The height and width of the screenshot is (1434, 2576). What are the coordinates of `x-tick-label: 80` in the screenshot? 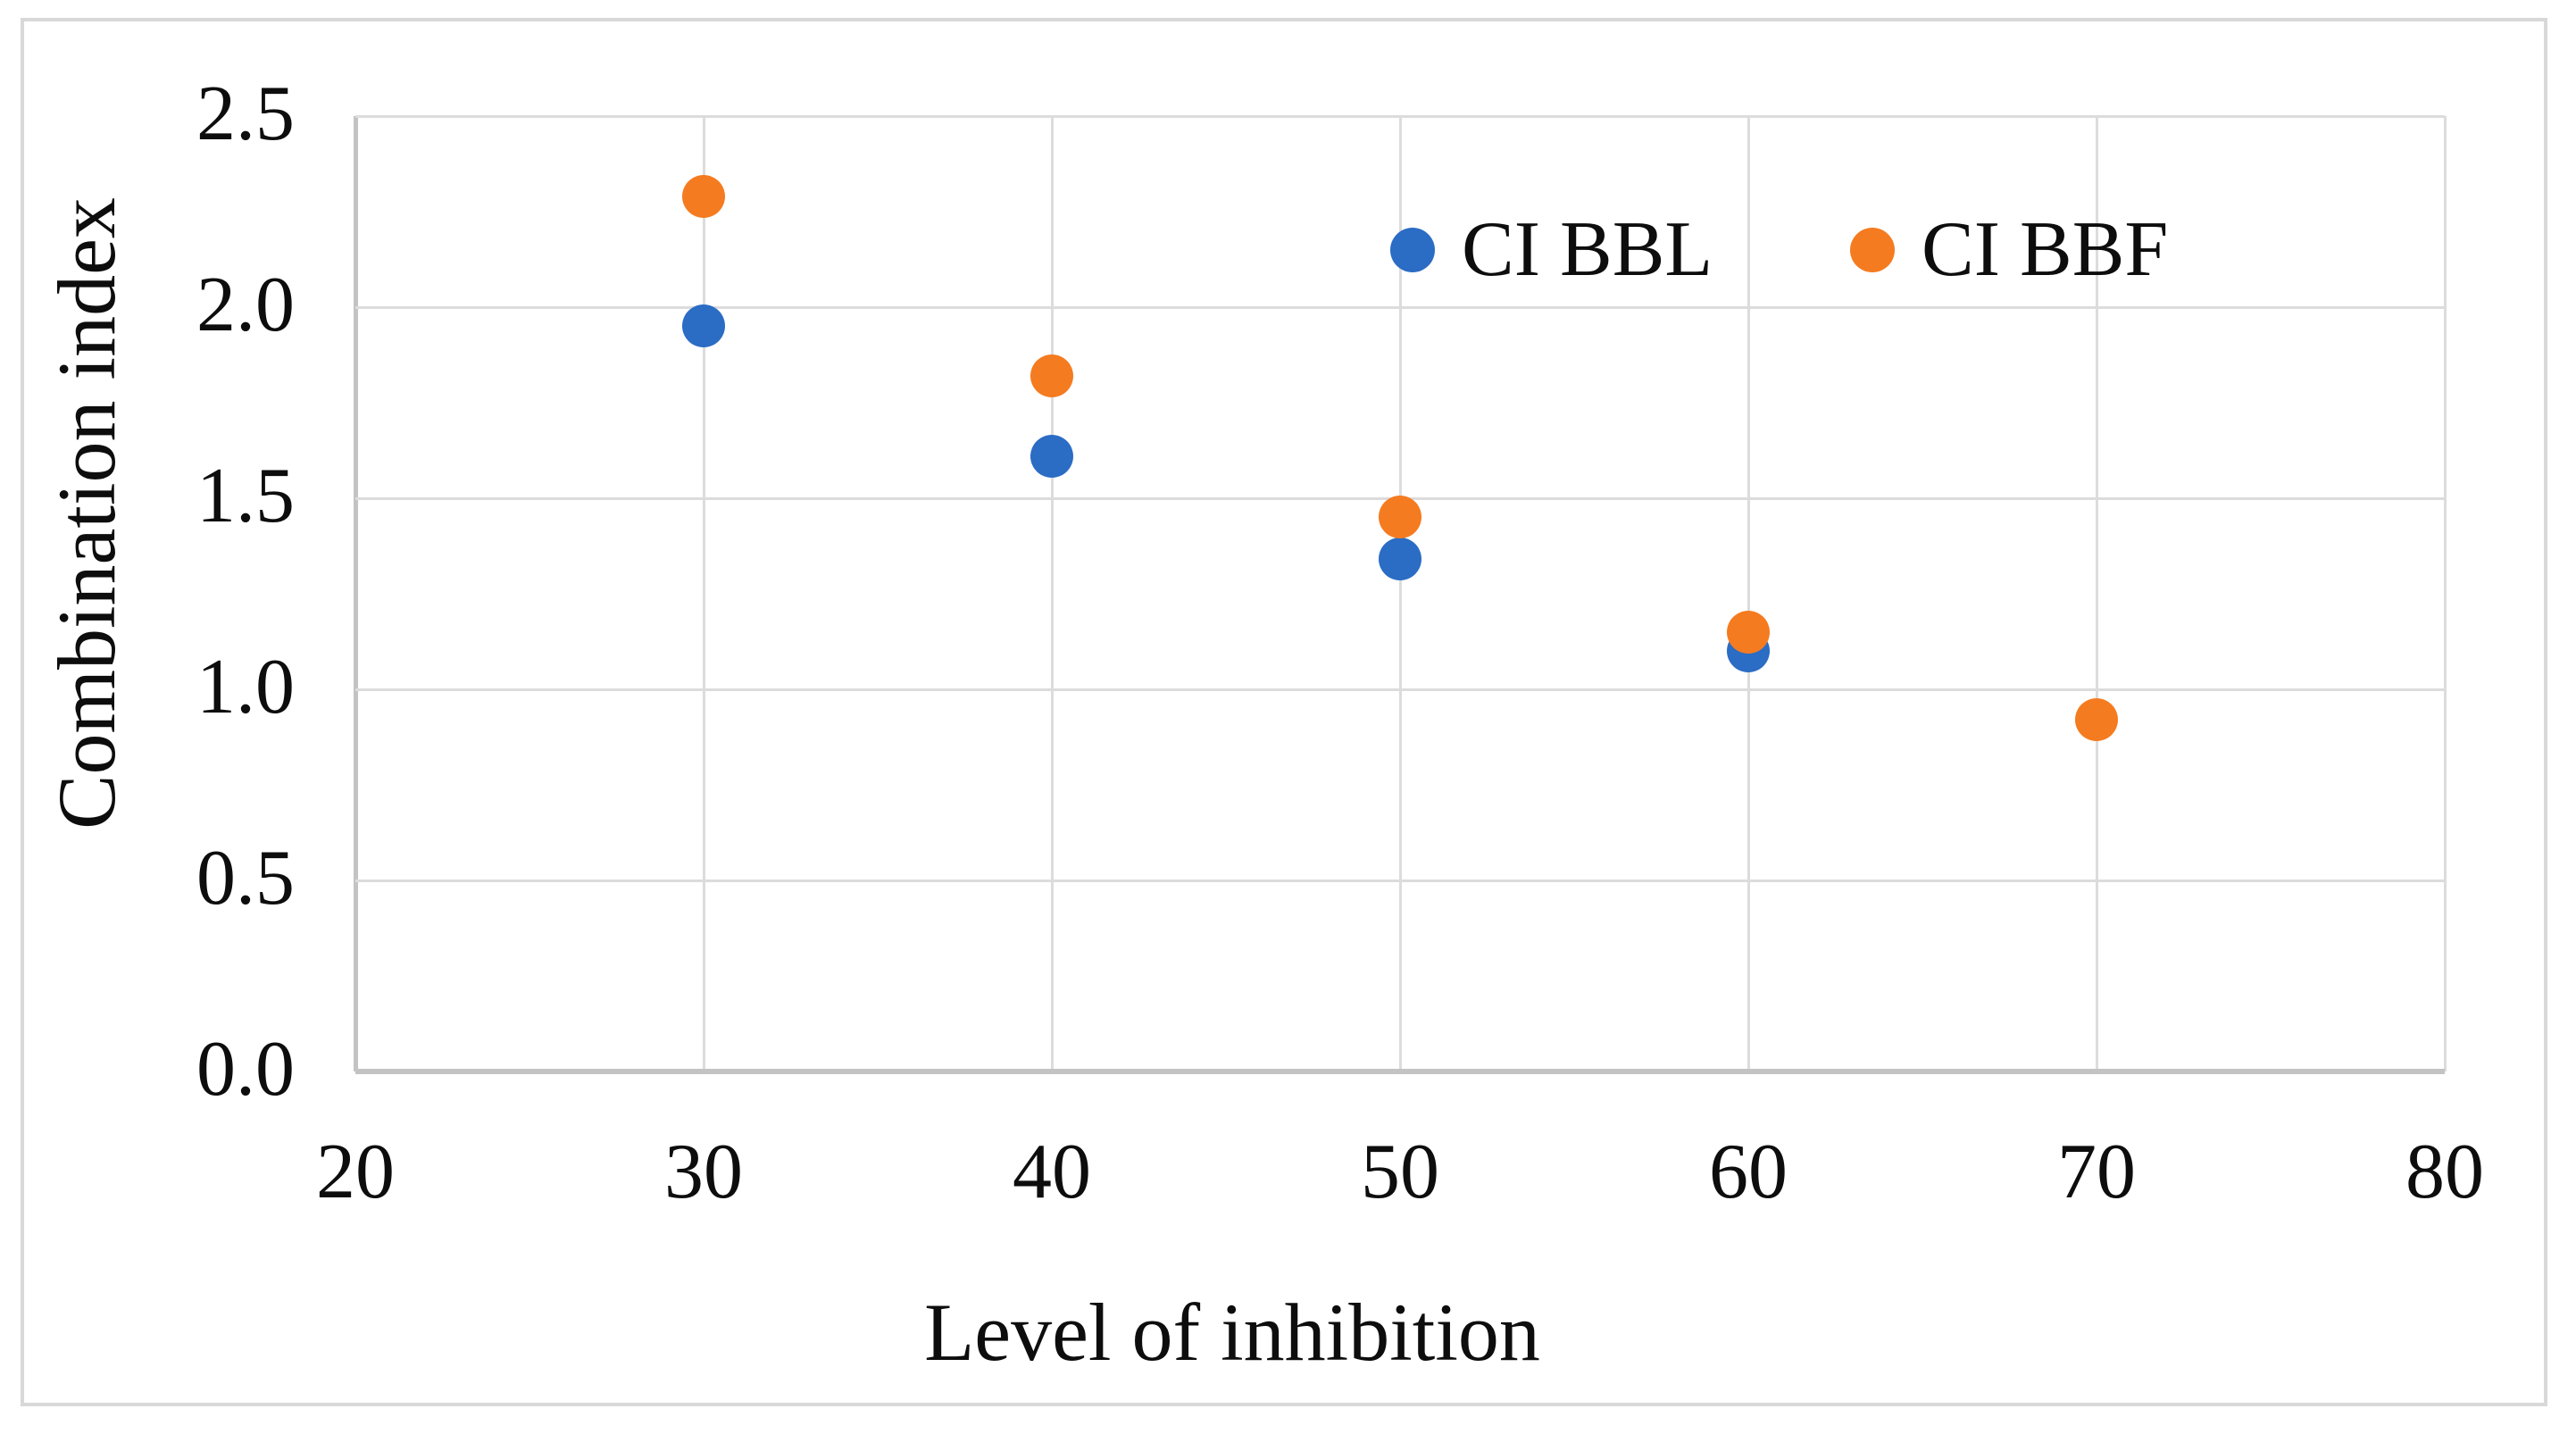 It's located at (2444, 1172).